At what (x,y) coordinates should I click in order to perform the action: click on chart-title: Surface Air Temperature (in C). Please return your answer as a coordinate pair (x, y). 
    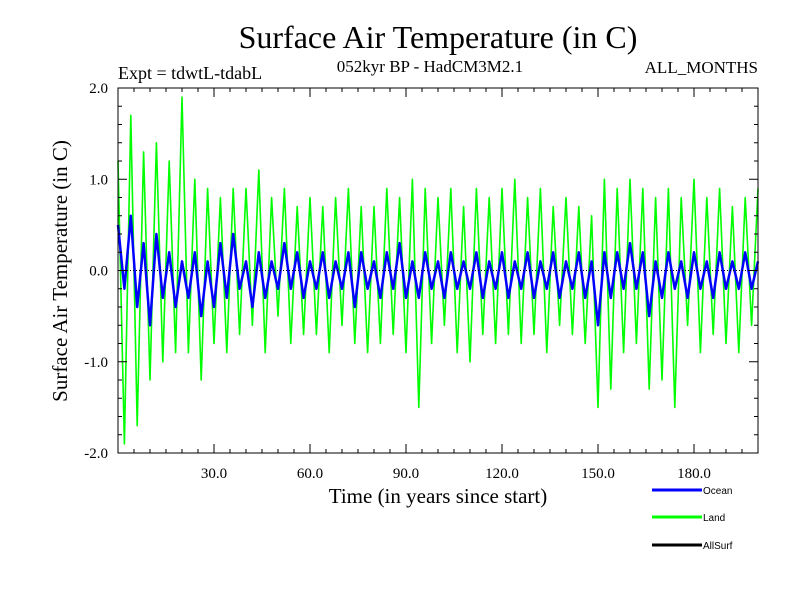
    Looking at the image, I should click on (438, 37).